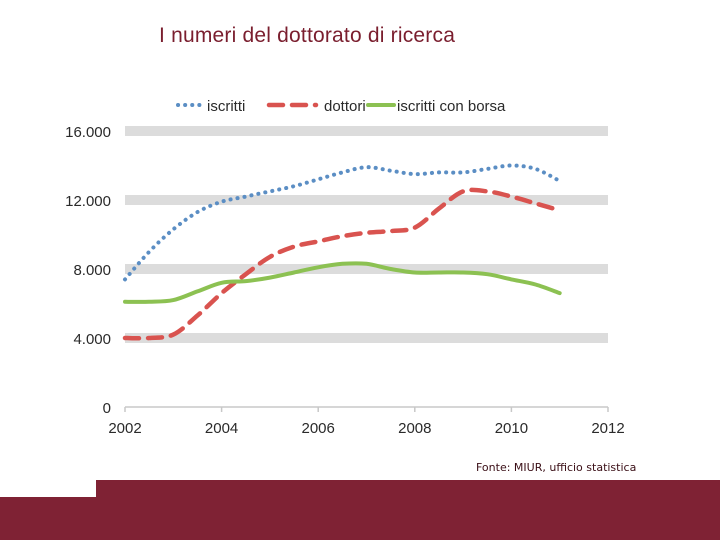 The width and height of the screenshot is (720, 540). What do you see at coordinates (107, 408) in the screenshot?
I see `y-tick-label: 0` at bounding box center [107, 408].